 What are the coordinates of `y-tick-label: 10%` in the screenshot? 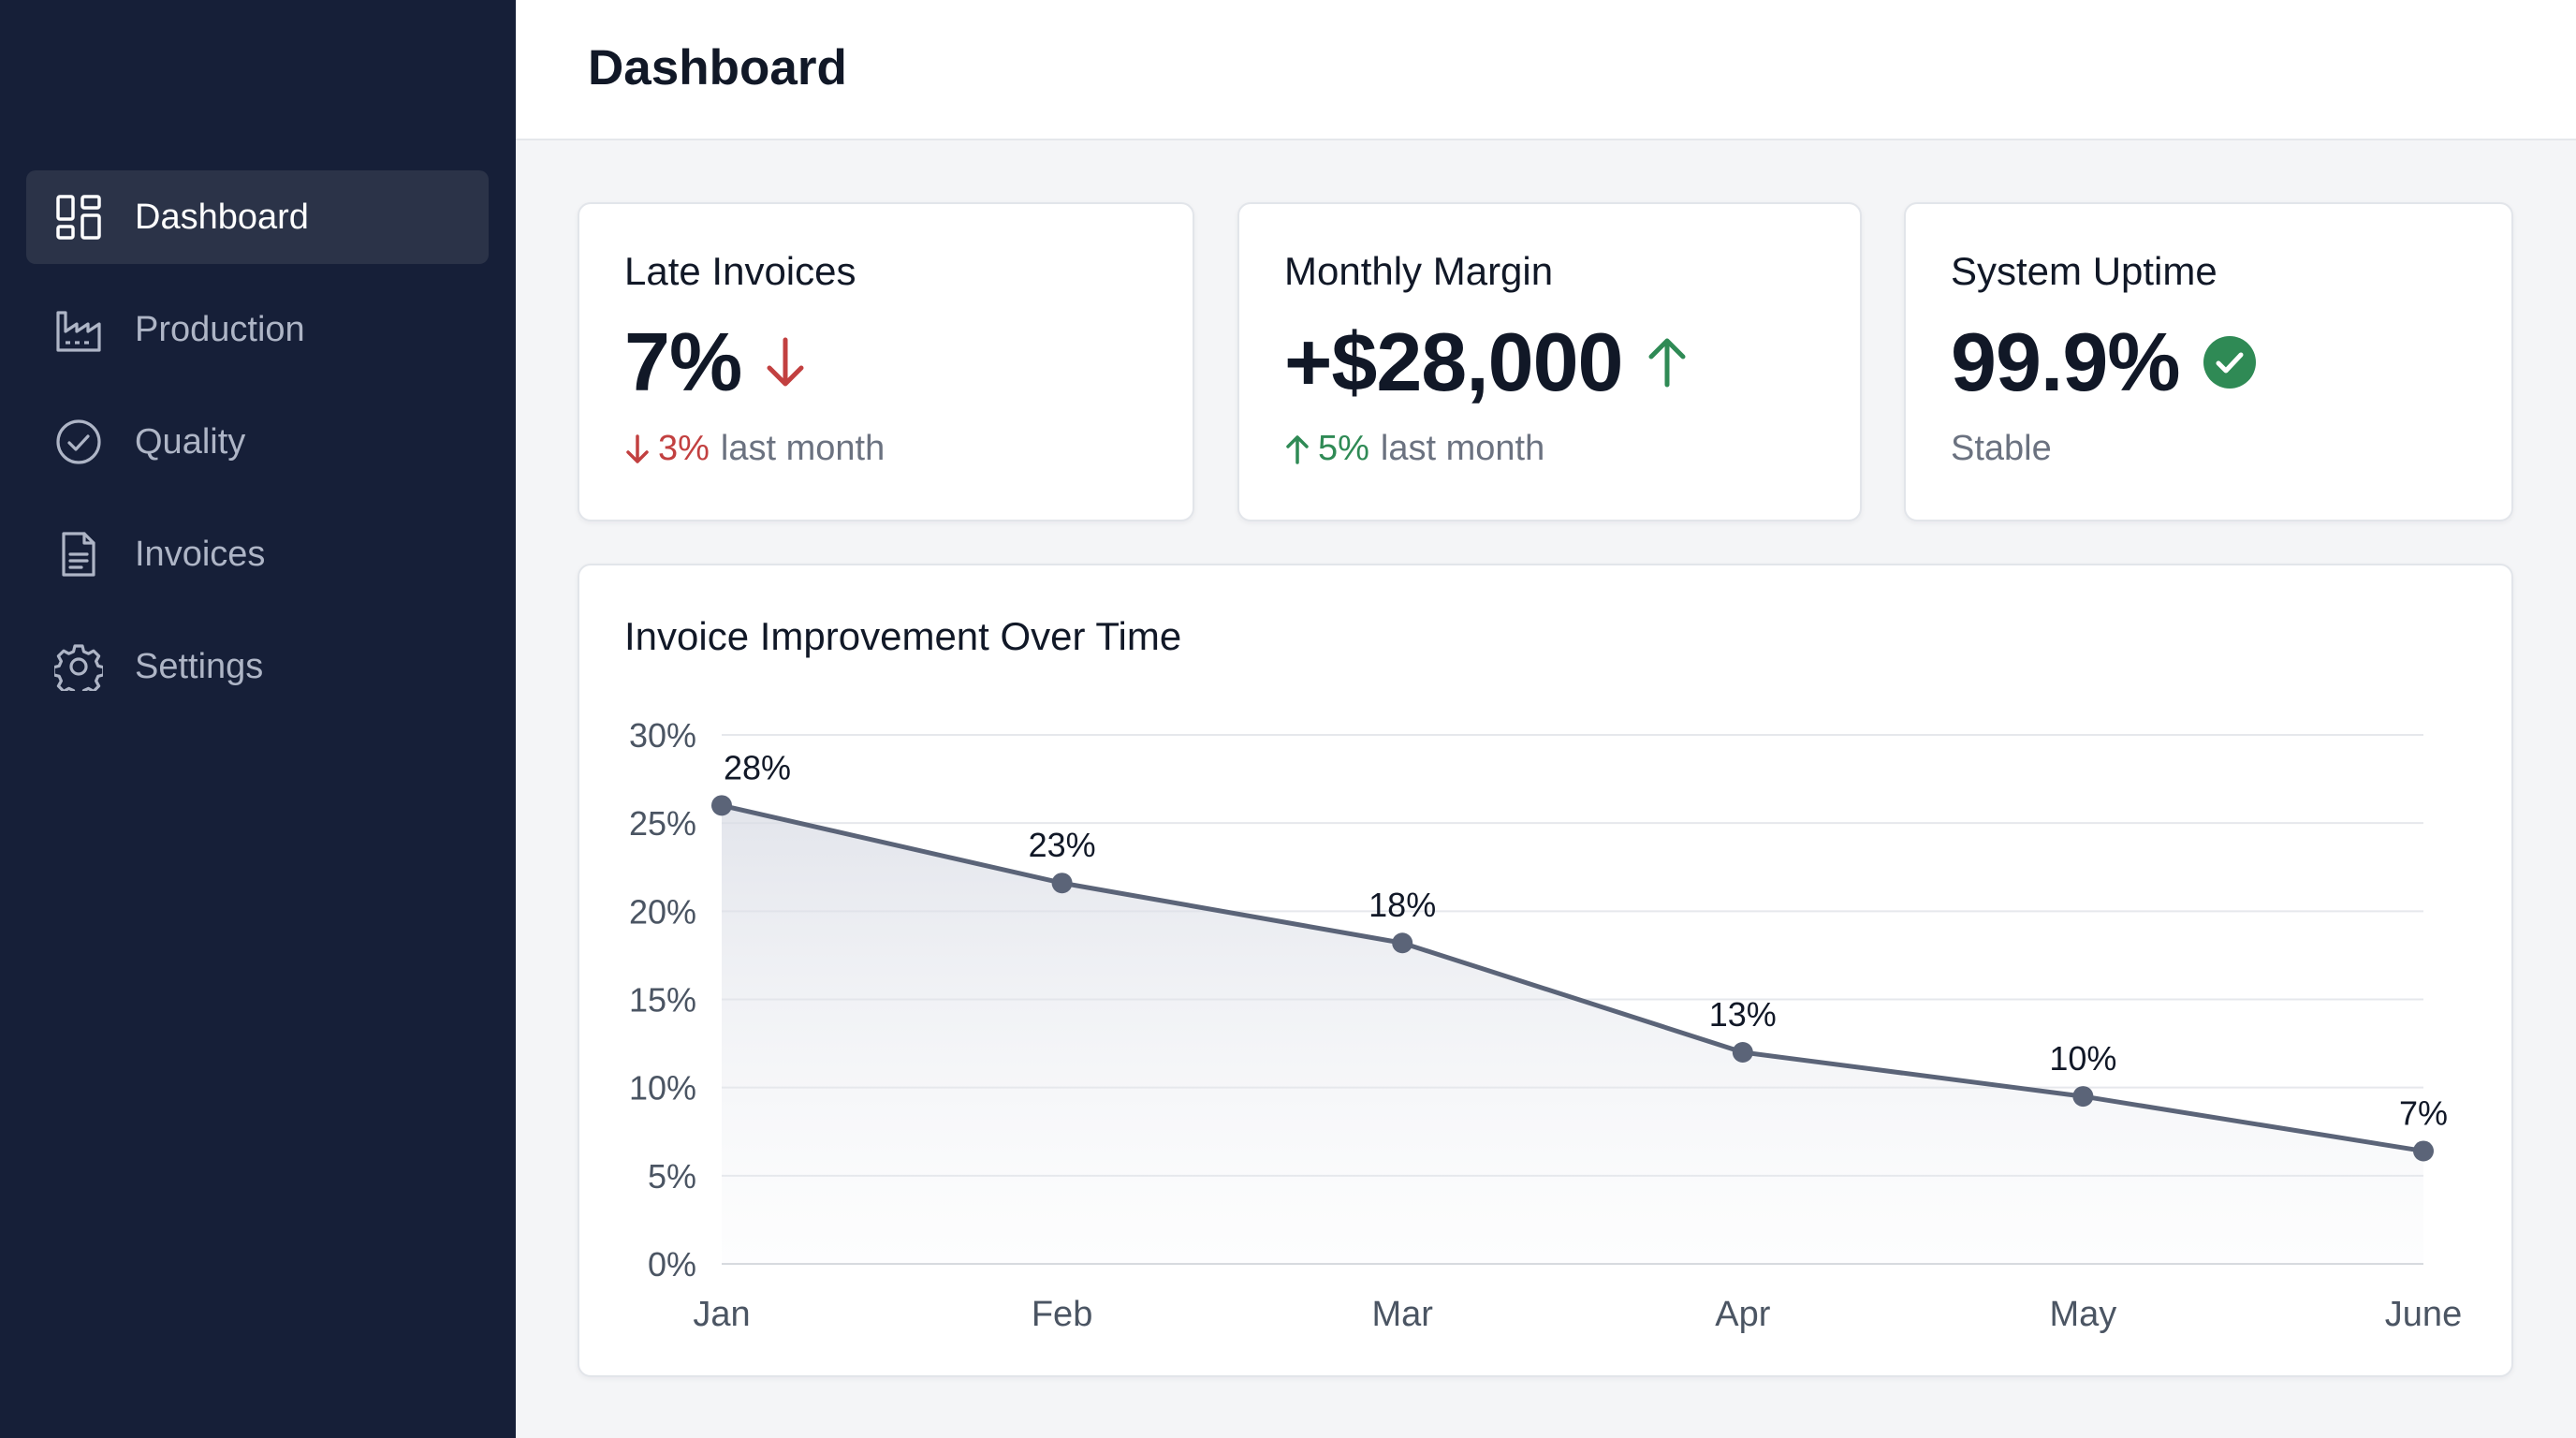 It's located at (662, 1088).